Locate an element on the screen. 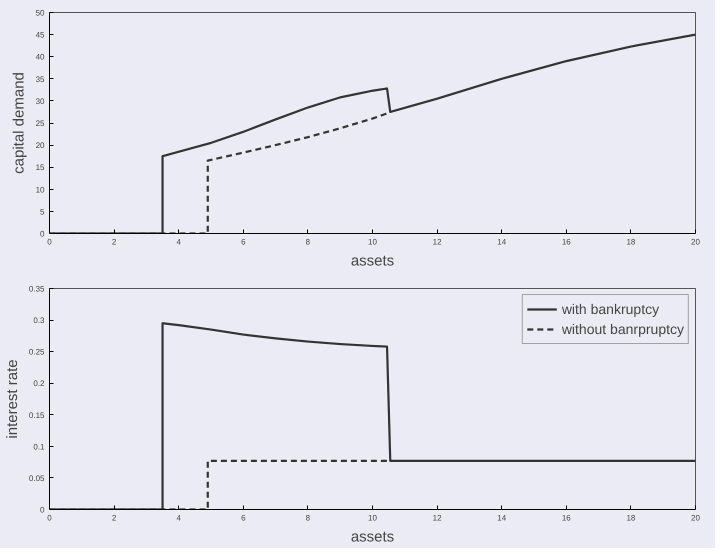  y-tick-label: 30 is located at coordinates (41, 101).